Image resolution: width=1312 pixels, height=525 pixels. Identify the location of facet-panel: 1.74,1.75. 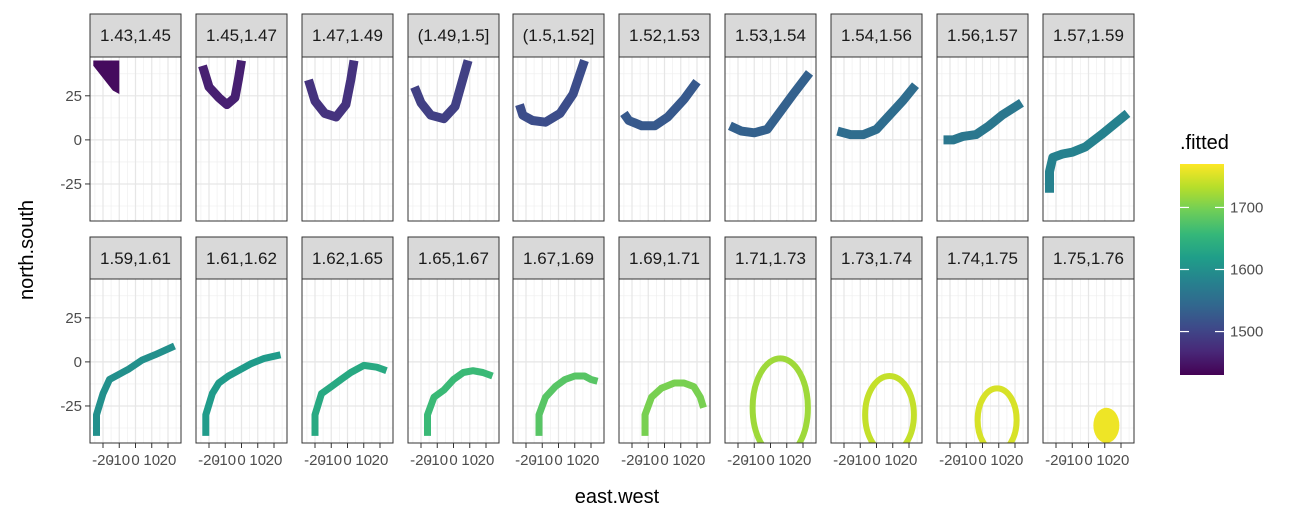
(982, 340).